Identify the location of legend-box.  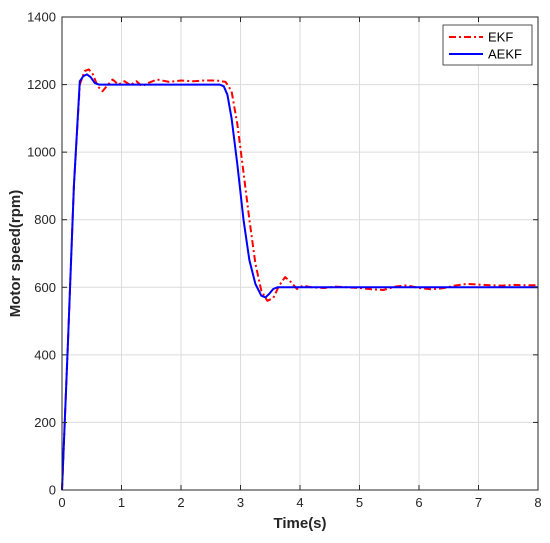
(487, 45).